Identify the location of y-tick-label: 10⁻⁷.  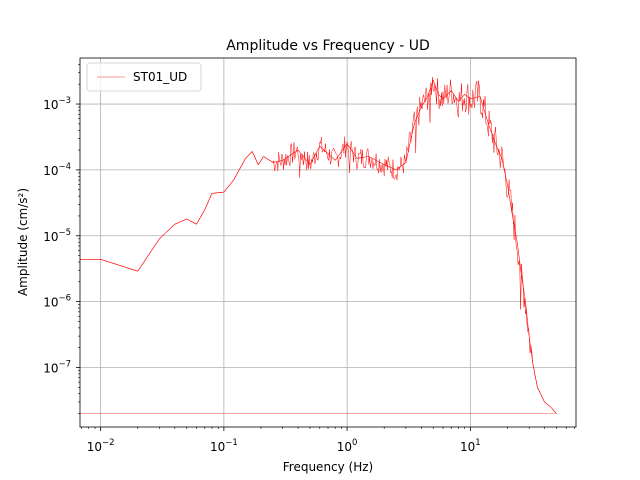
(57, 368).